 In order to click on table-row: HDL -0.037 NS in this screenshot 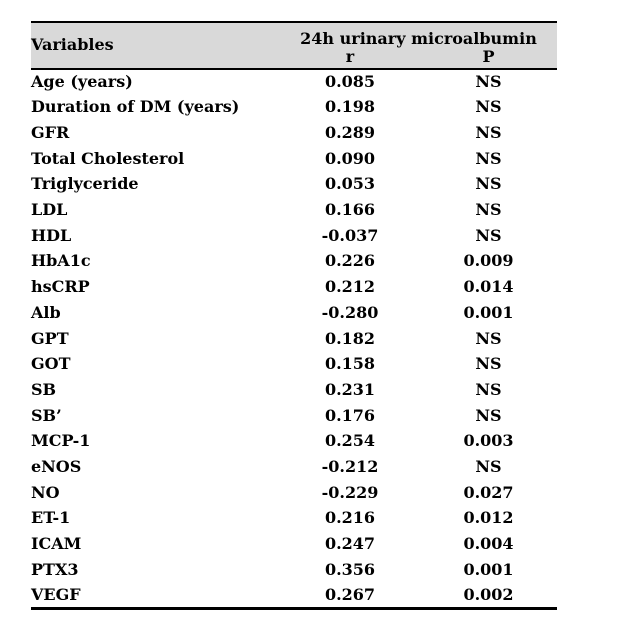, I will do `click(294, 236)`.